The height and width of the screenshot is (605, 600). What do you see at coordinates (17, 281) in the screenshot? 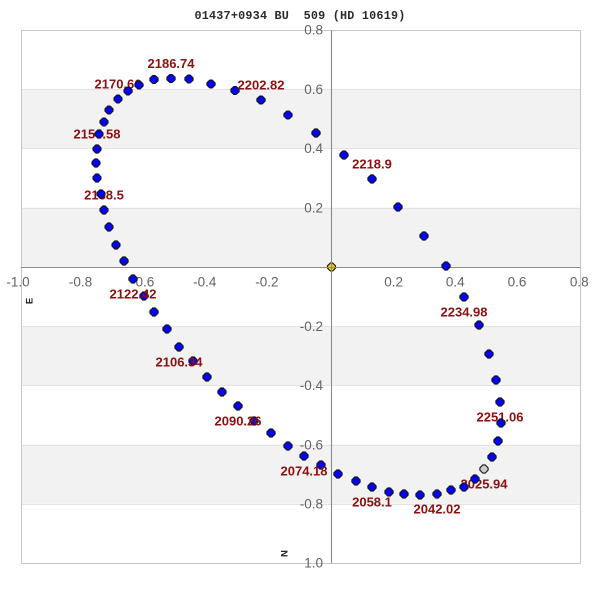
I see `svg-text: -1.0` at bounding box center [17, 281].